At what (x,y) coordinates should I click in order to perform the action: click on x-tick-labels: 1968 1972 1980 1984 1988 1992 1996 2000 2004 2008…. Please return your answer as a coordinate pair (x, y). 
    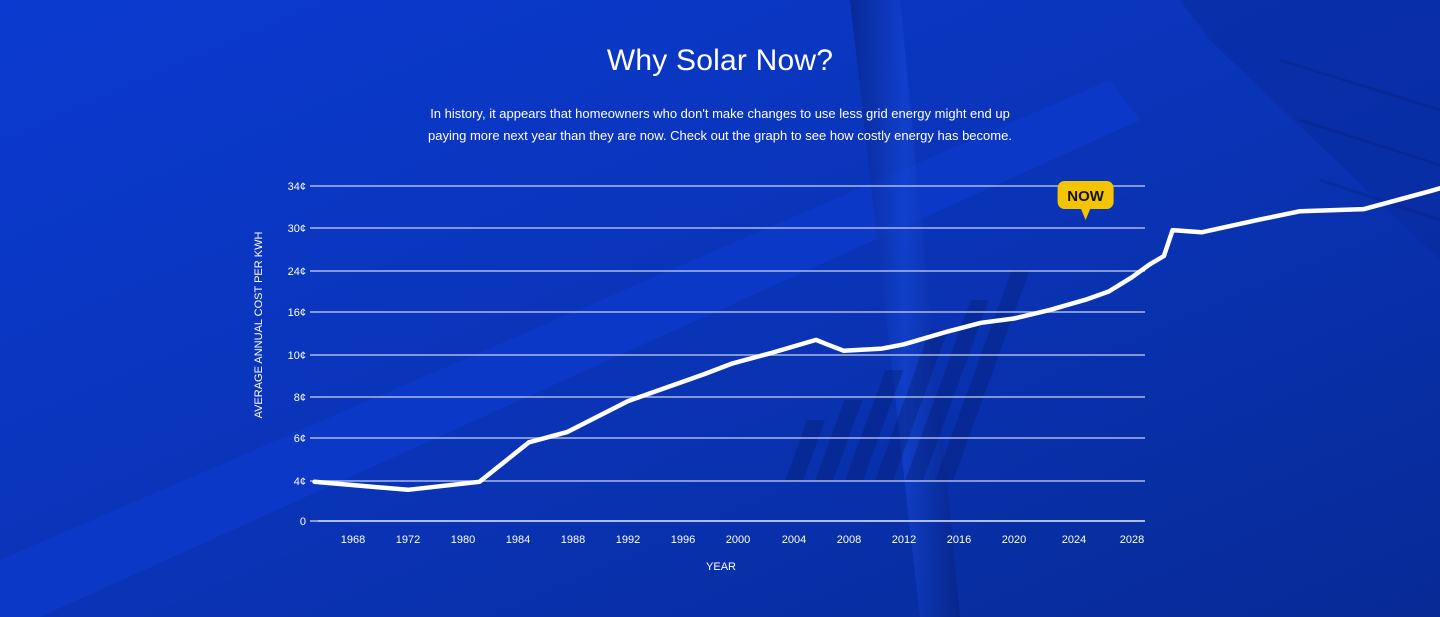
    Looking at the image, I should click on (742, 540).